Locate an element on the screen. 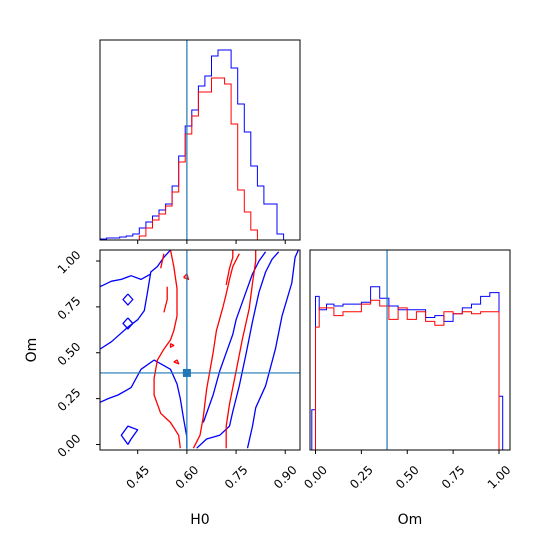 This screenshot has height=550, width=550. om-x-tick-label-1: 0.25 is located at coordinates (361, 477).